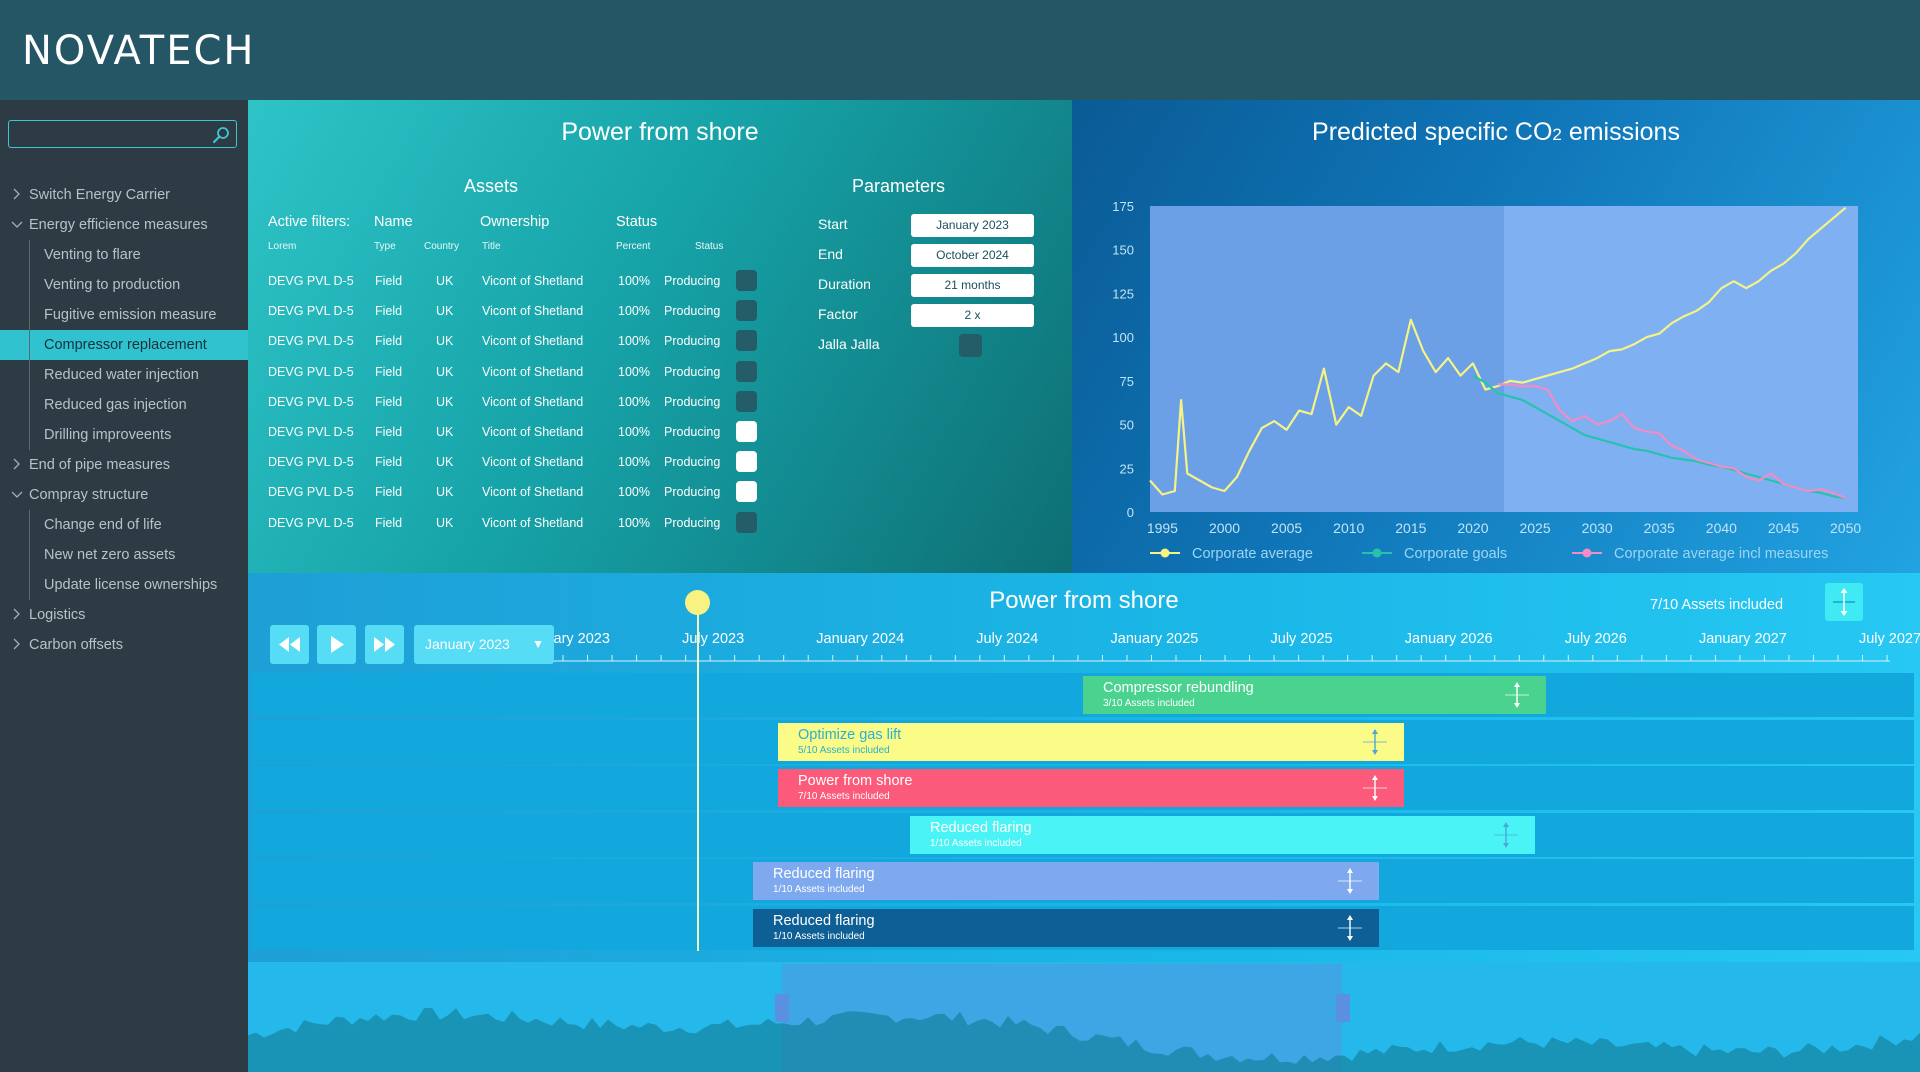  What do you see at coordinates (124, 255) in the screenshot?
I see `sidebar-item-venting-to-flare: Venting to flare` at bounding box center [124, 255].